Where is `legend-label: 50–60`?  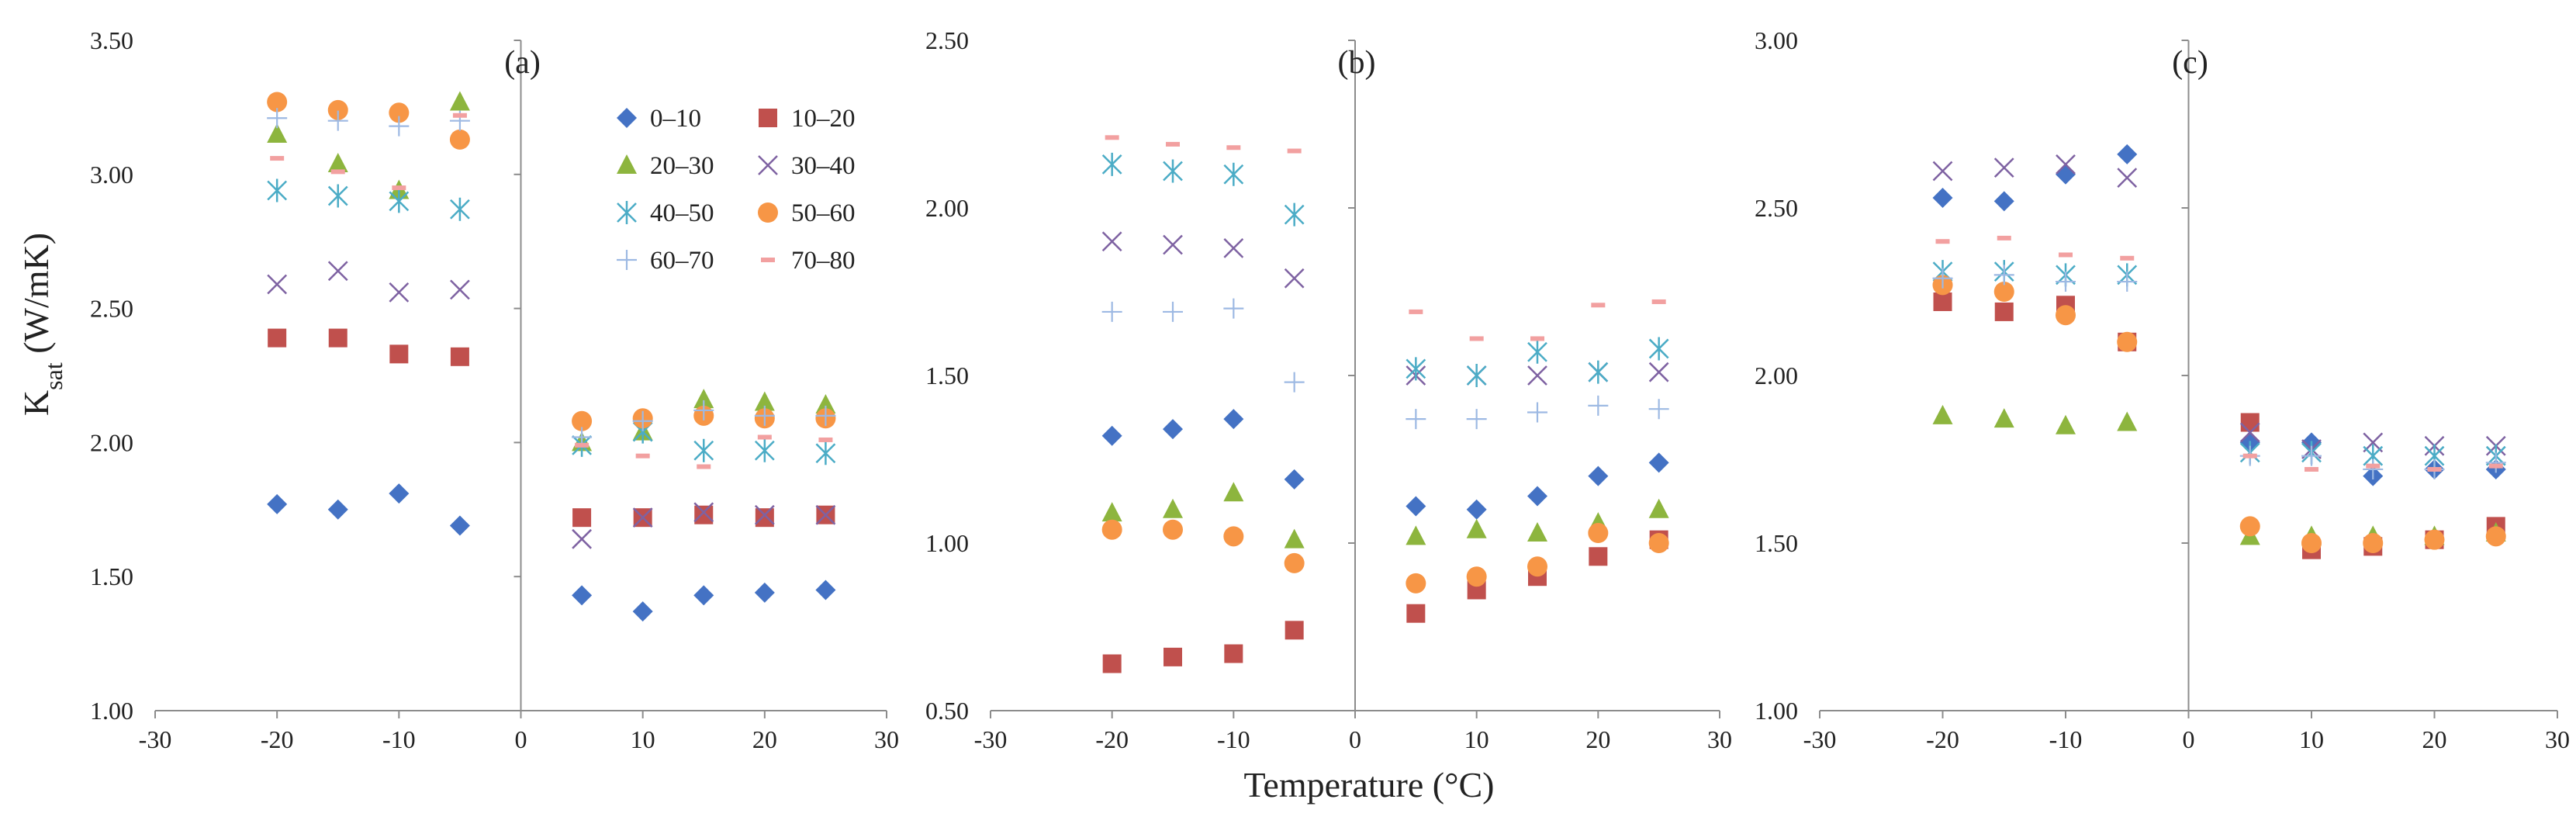
legend-label: 50–60 is located at coordinates (823, 213).